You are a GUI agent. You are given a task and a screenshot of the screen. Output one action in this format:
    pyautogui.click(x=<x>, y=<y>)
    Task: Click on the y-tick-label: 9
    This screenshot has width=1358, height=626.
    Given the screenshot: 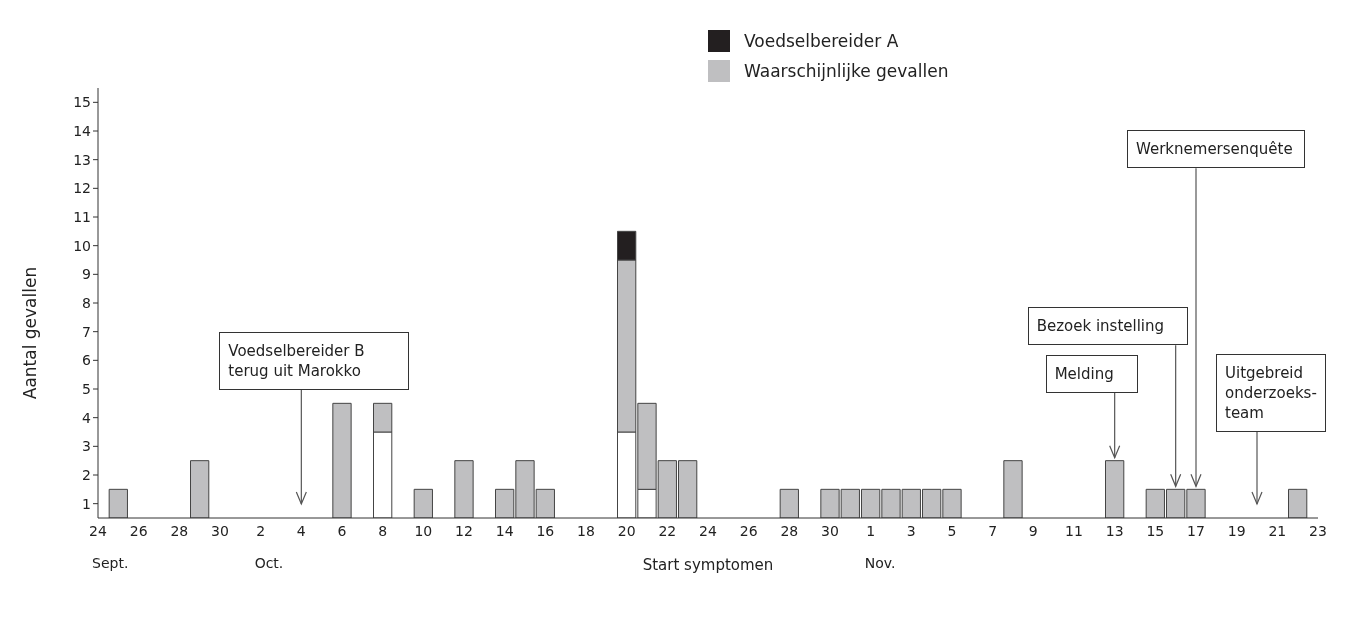 What is the action you would take?
    pyautogui.click(x=86, y=274)
    